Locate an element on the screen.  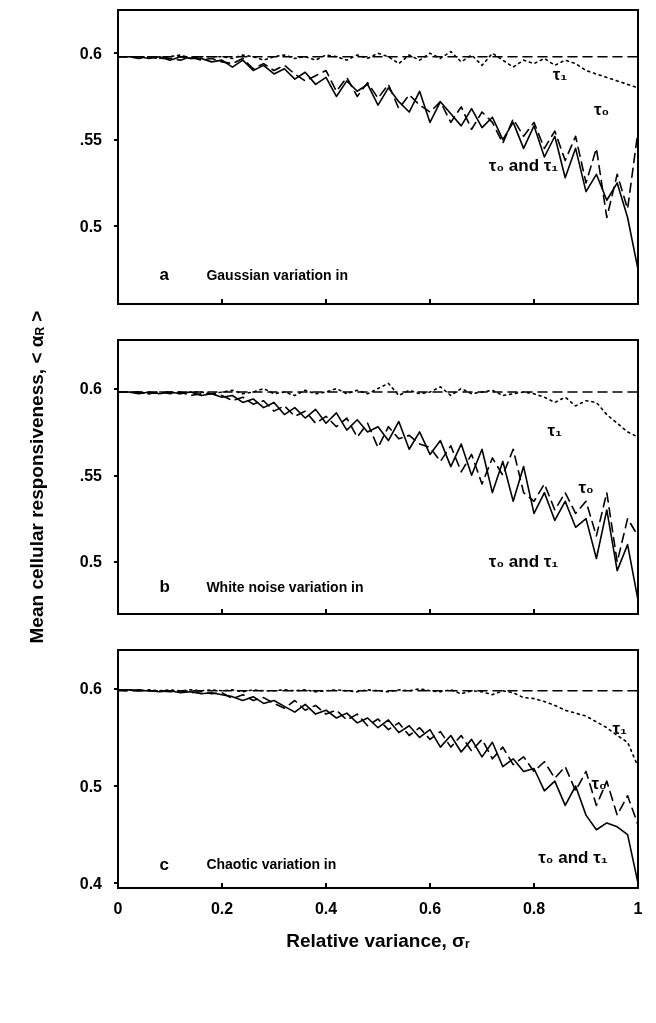
x-tick-label: 0.2 is located at coordinates (222, 908).